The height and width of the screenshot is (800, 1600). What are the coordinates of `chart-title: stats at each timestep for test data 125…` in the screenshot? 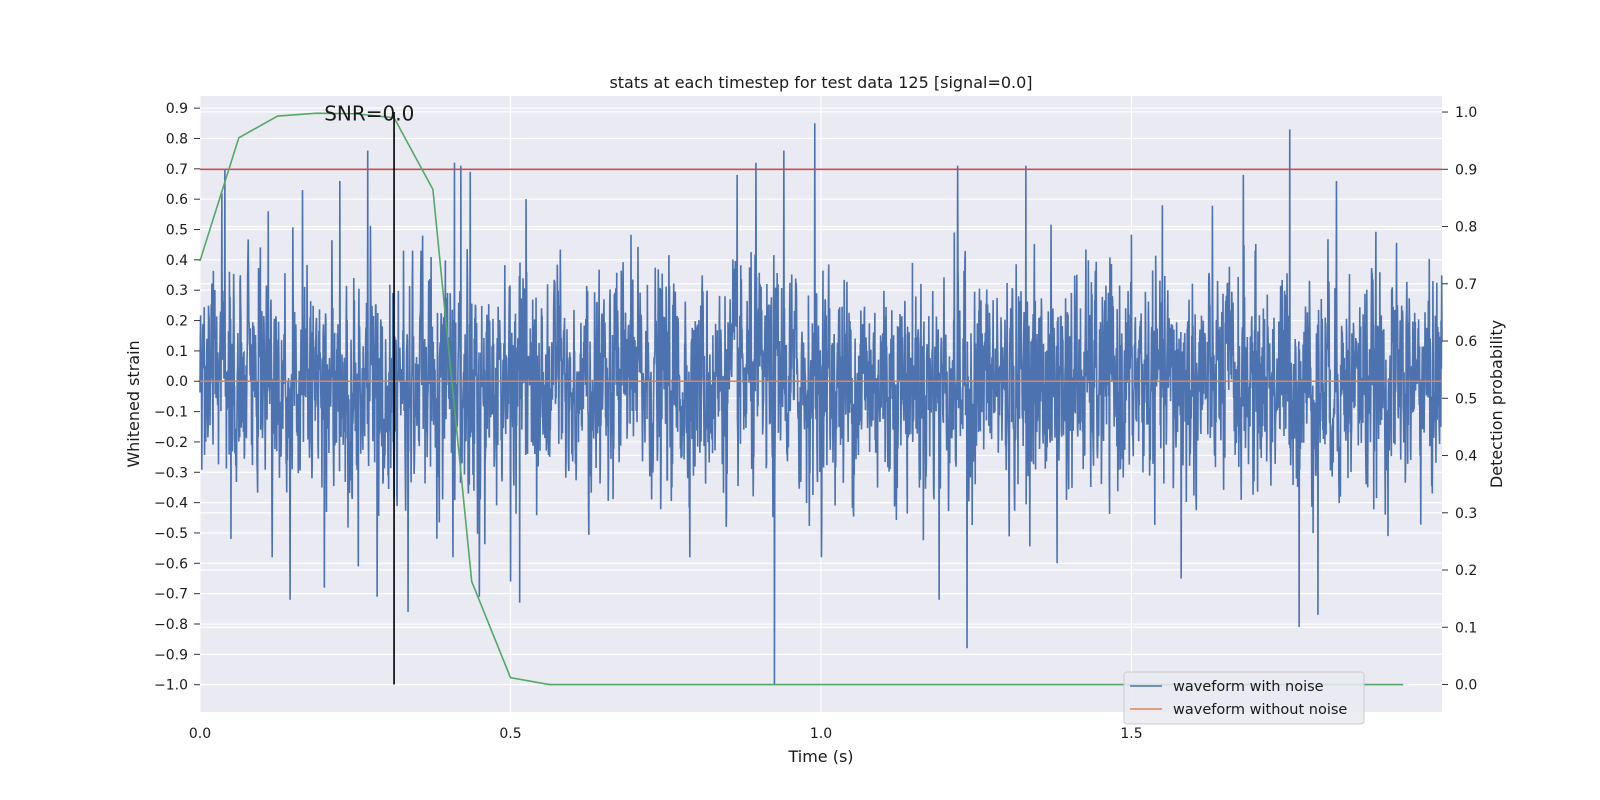 It's located at (820, 82).